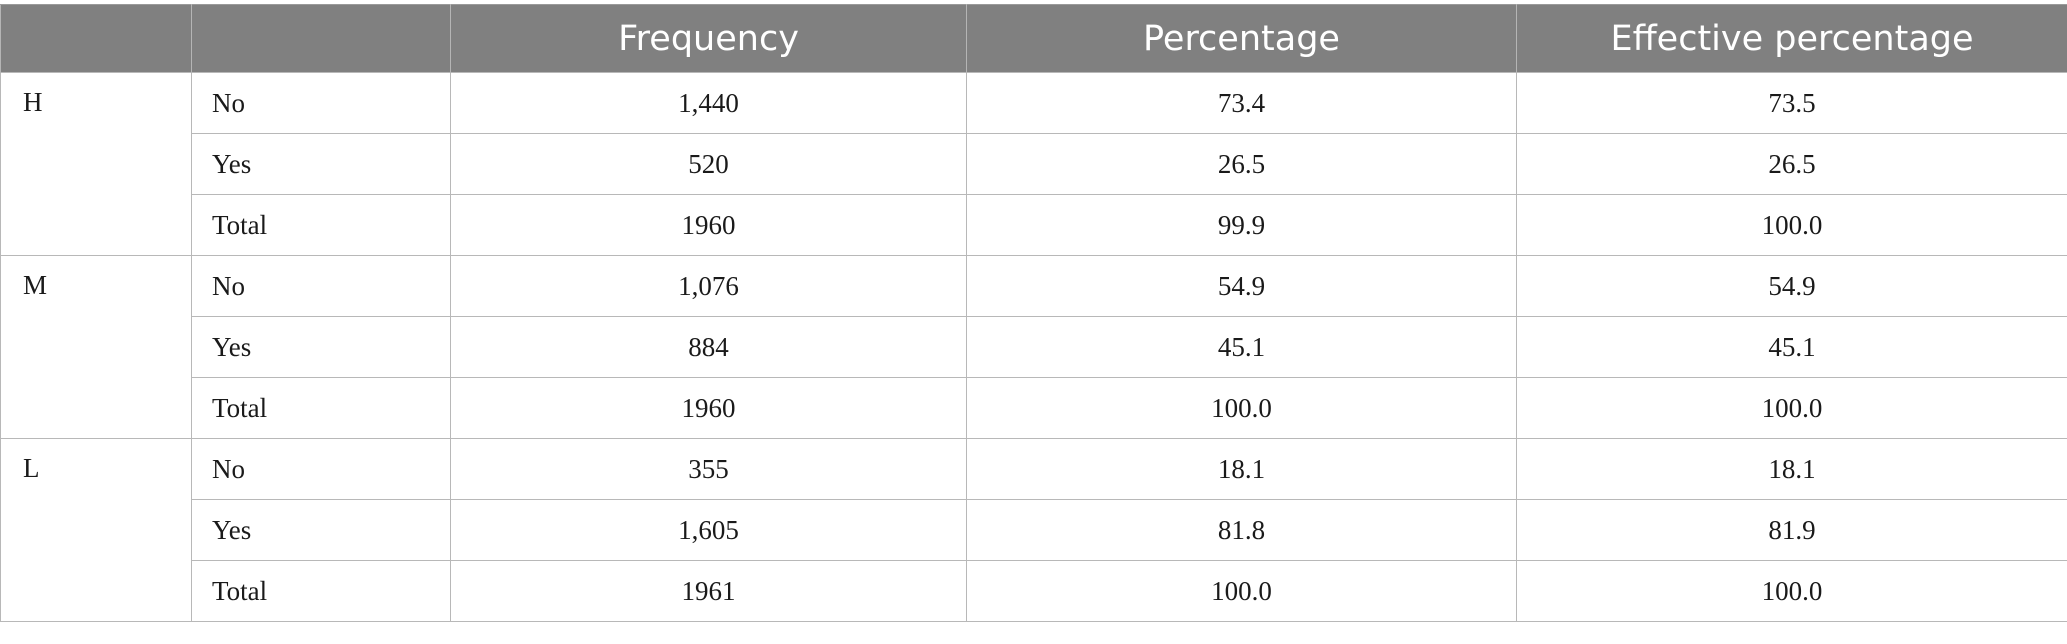 This screenshot has width=2067, height=644. I want to click on percentage-cell: 26.5, so click(1241, 164).